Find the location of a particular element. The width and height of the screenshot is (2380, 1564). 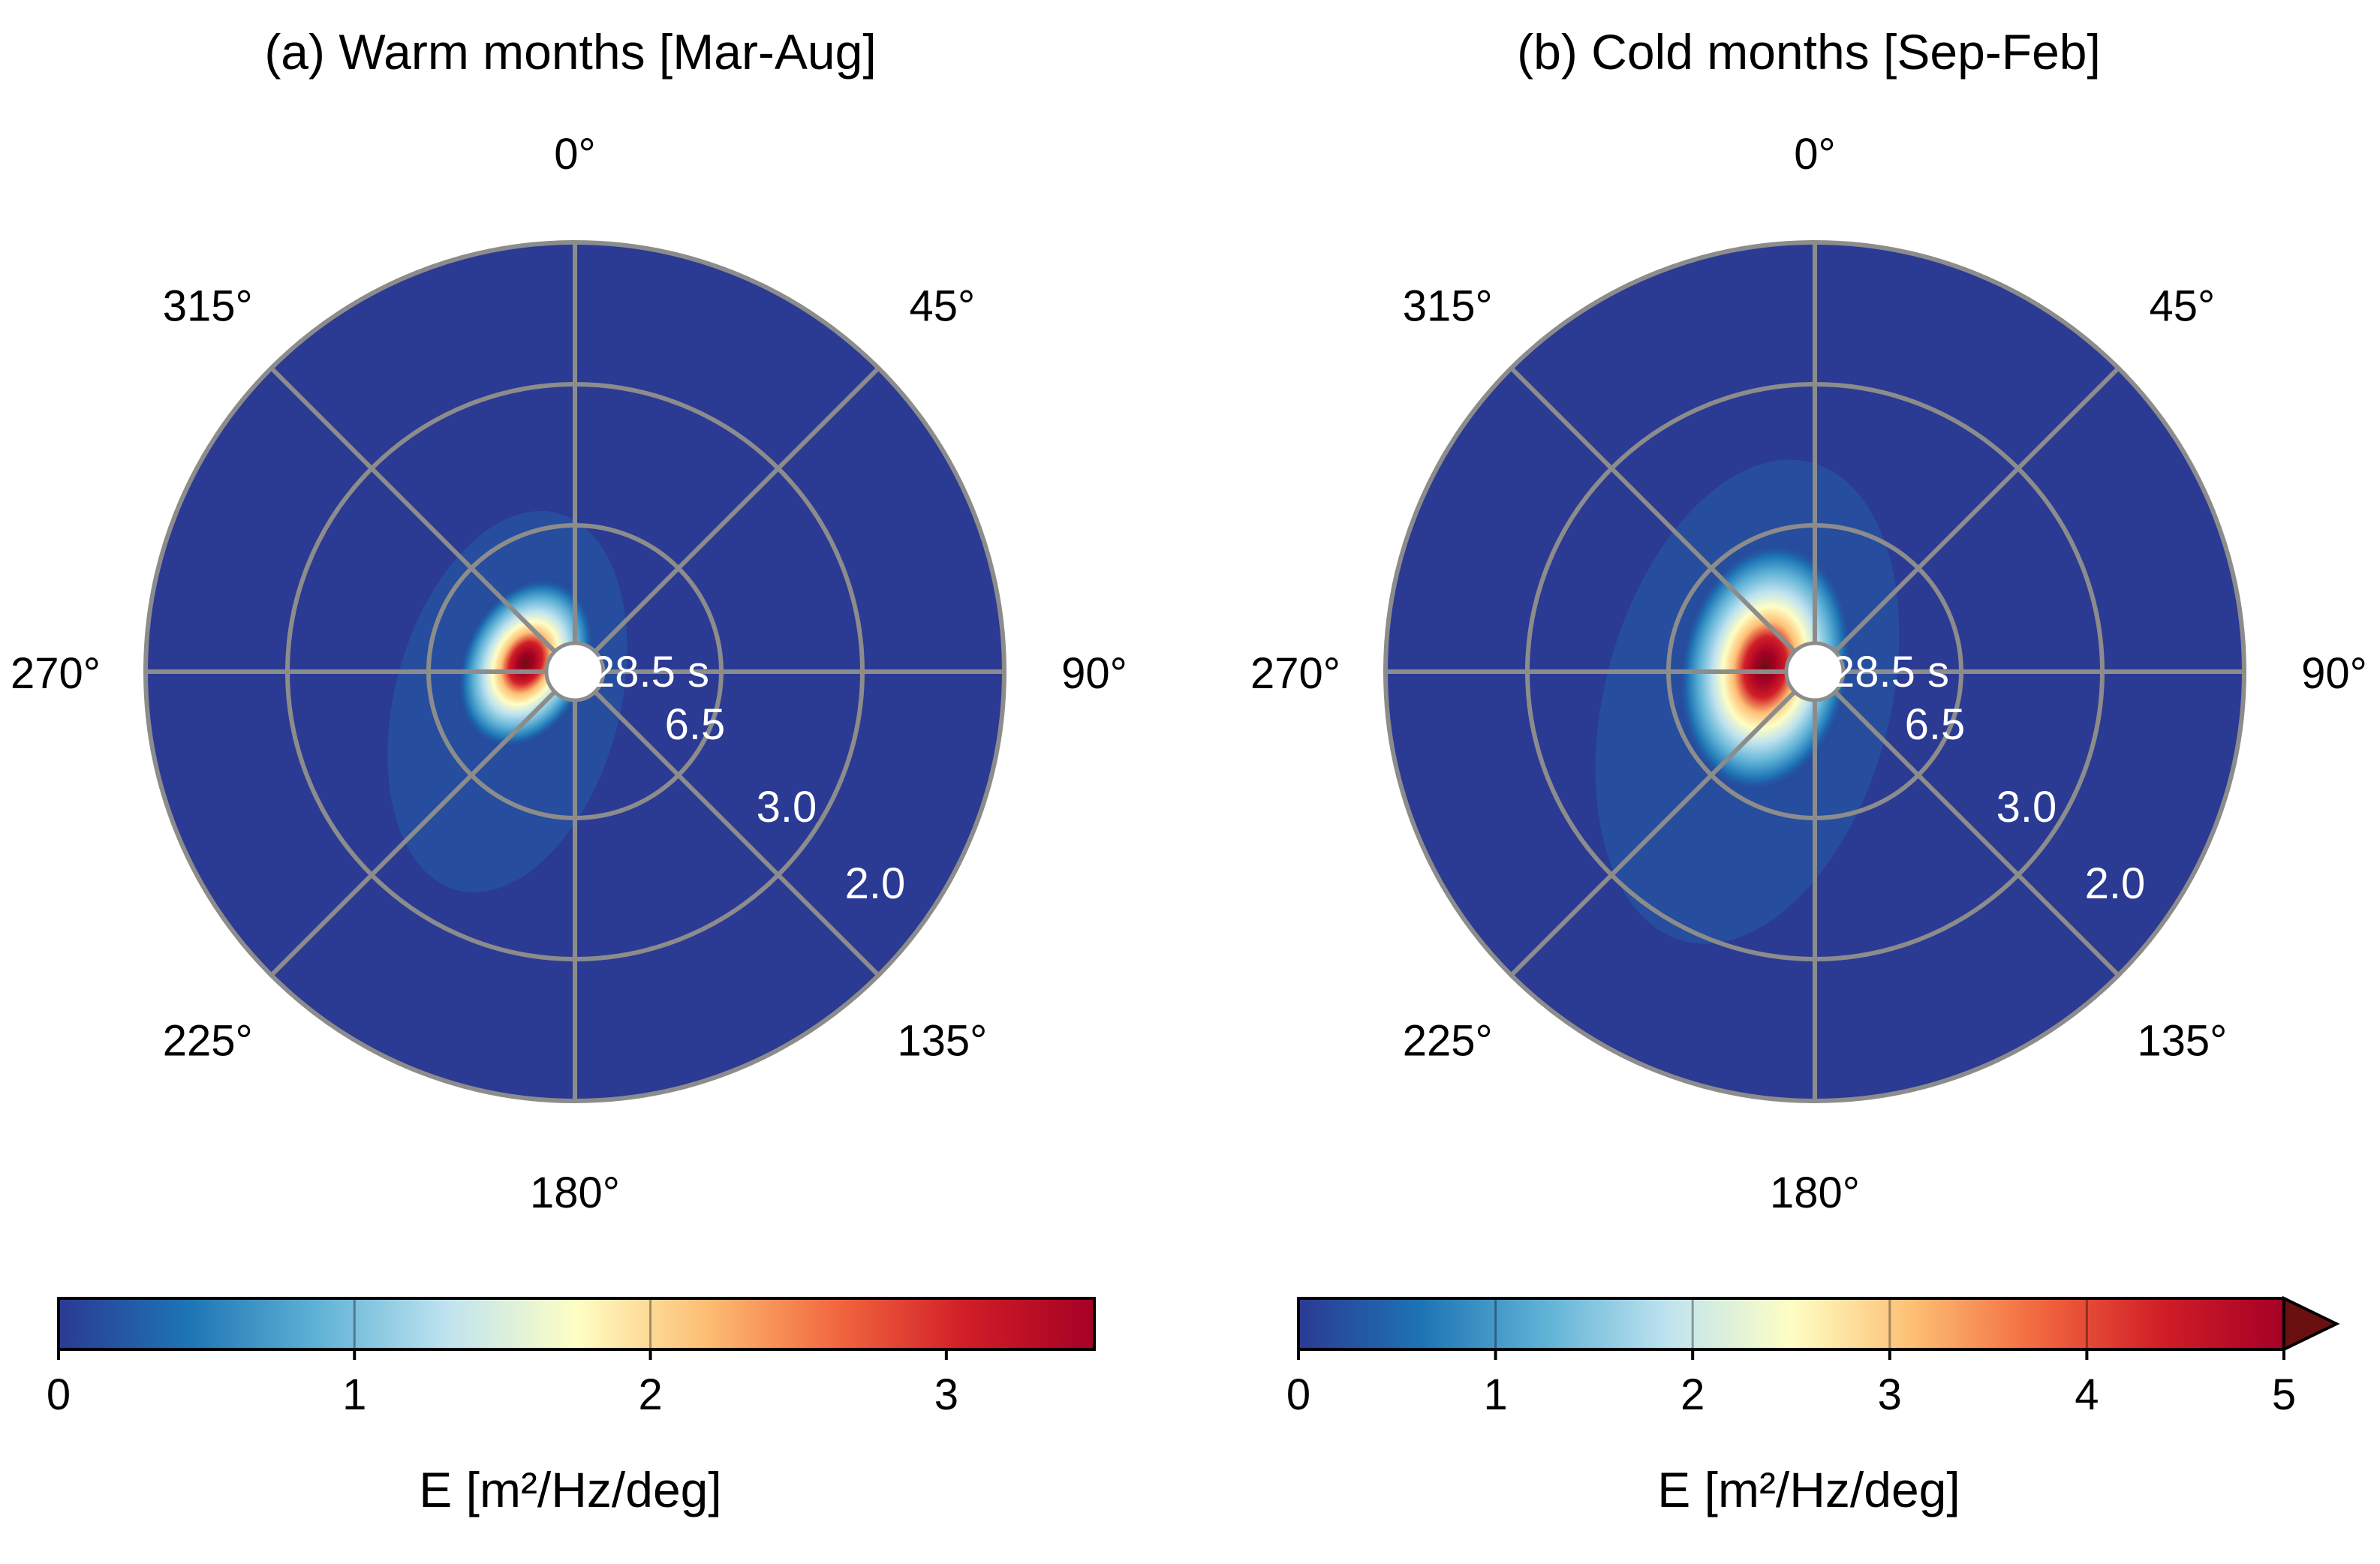

colorbar-a: 0 1 2 3 is located at coordinates (571, 1358).